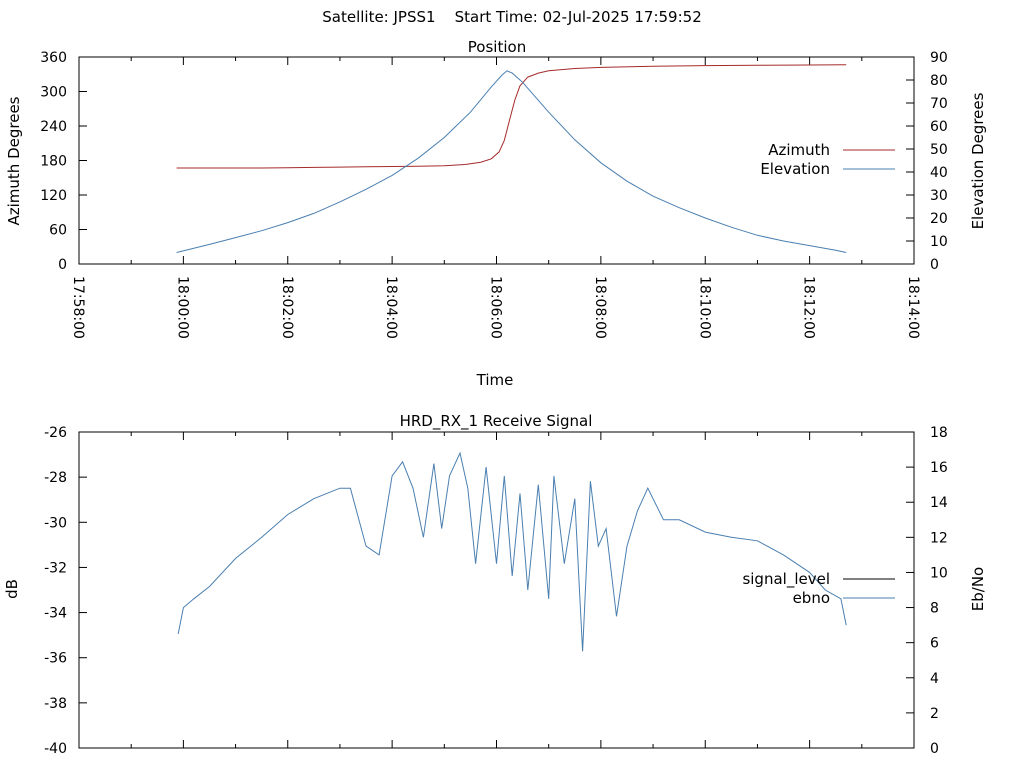  Describe the element at coordinates (939, 150) in the screenshot. I see `y2-tick-label: 50` at that location.